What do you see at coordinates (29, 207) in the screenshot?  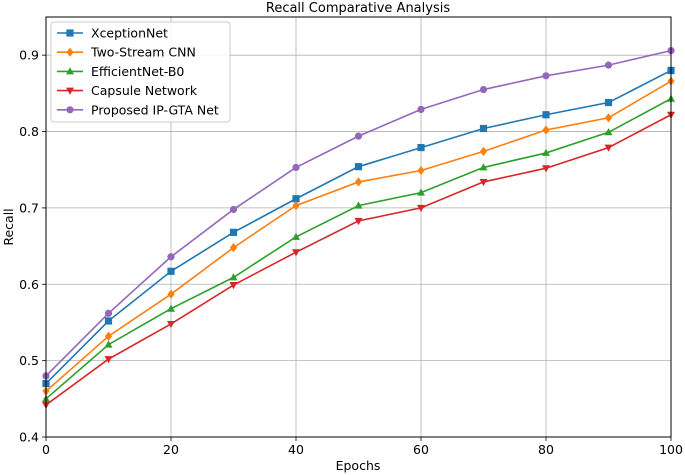 I see `y-tick-label: 0.7` at bounding box center [29, 207].